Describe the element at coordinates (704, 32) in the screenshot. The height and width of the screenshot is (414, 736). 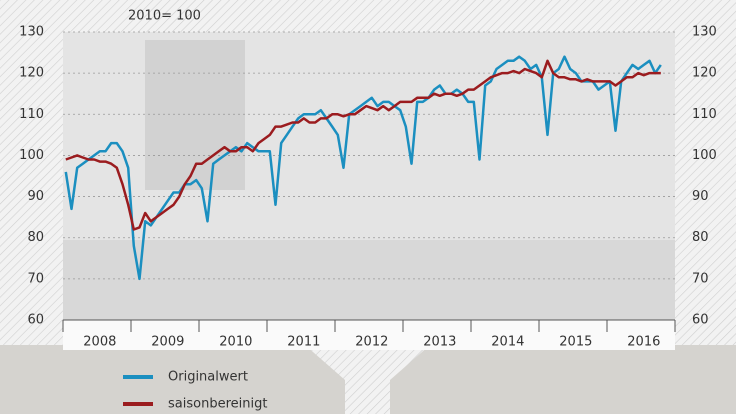
I see `y-tick-label-right: 130` at that location.